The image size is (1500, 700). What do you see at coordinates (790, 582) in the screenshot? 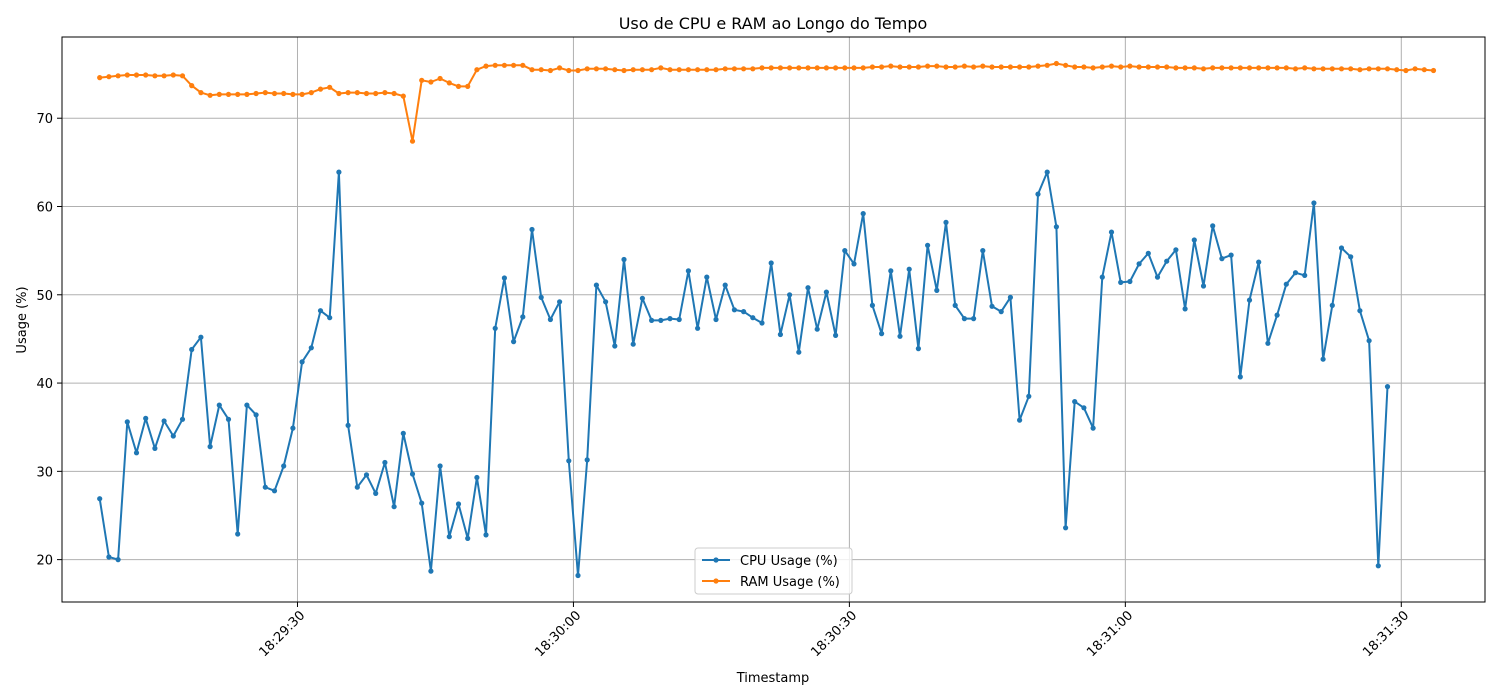
I see `legend-label: RAM Usage (%)` at bounding box center [790, 582].